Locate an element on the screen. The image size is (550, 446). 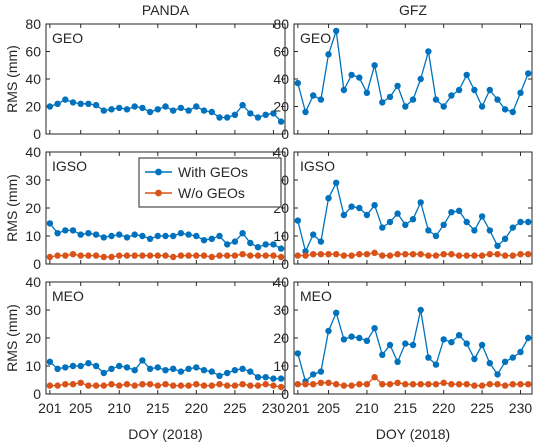
y-tick-label-gfz-meo-30: 30 is located at coordinates (281, 310).